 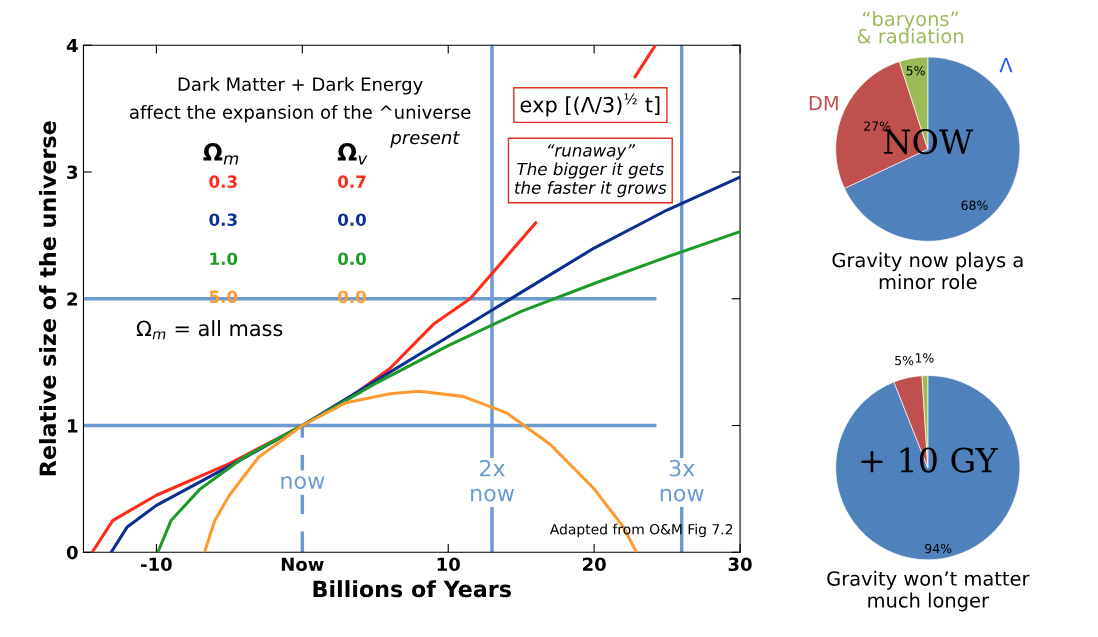 I want to click on x-axis-title: Billions of Years, so click(x=412, y=589).